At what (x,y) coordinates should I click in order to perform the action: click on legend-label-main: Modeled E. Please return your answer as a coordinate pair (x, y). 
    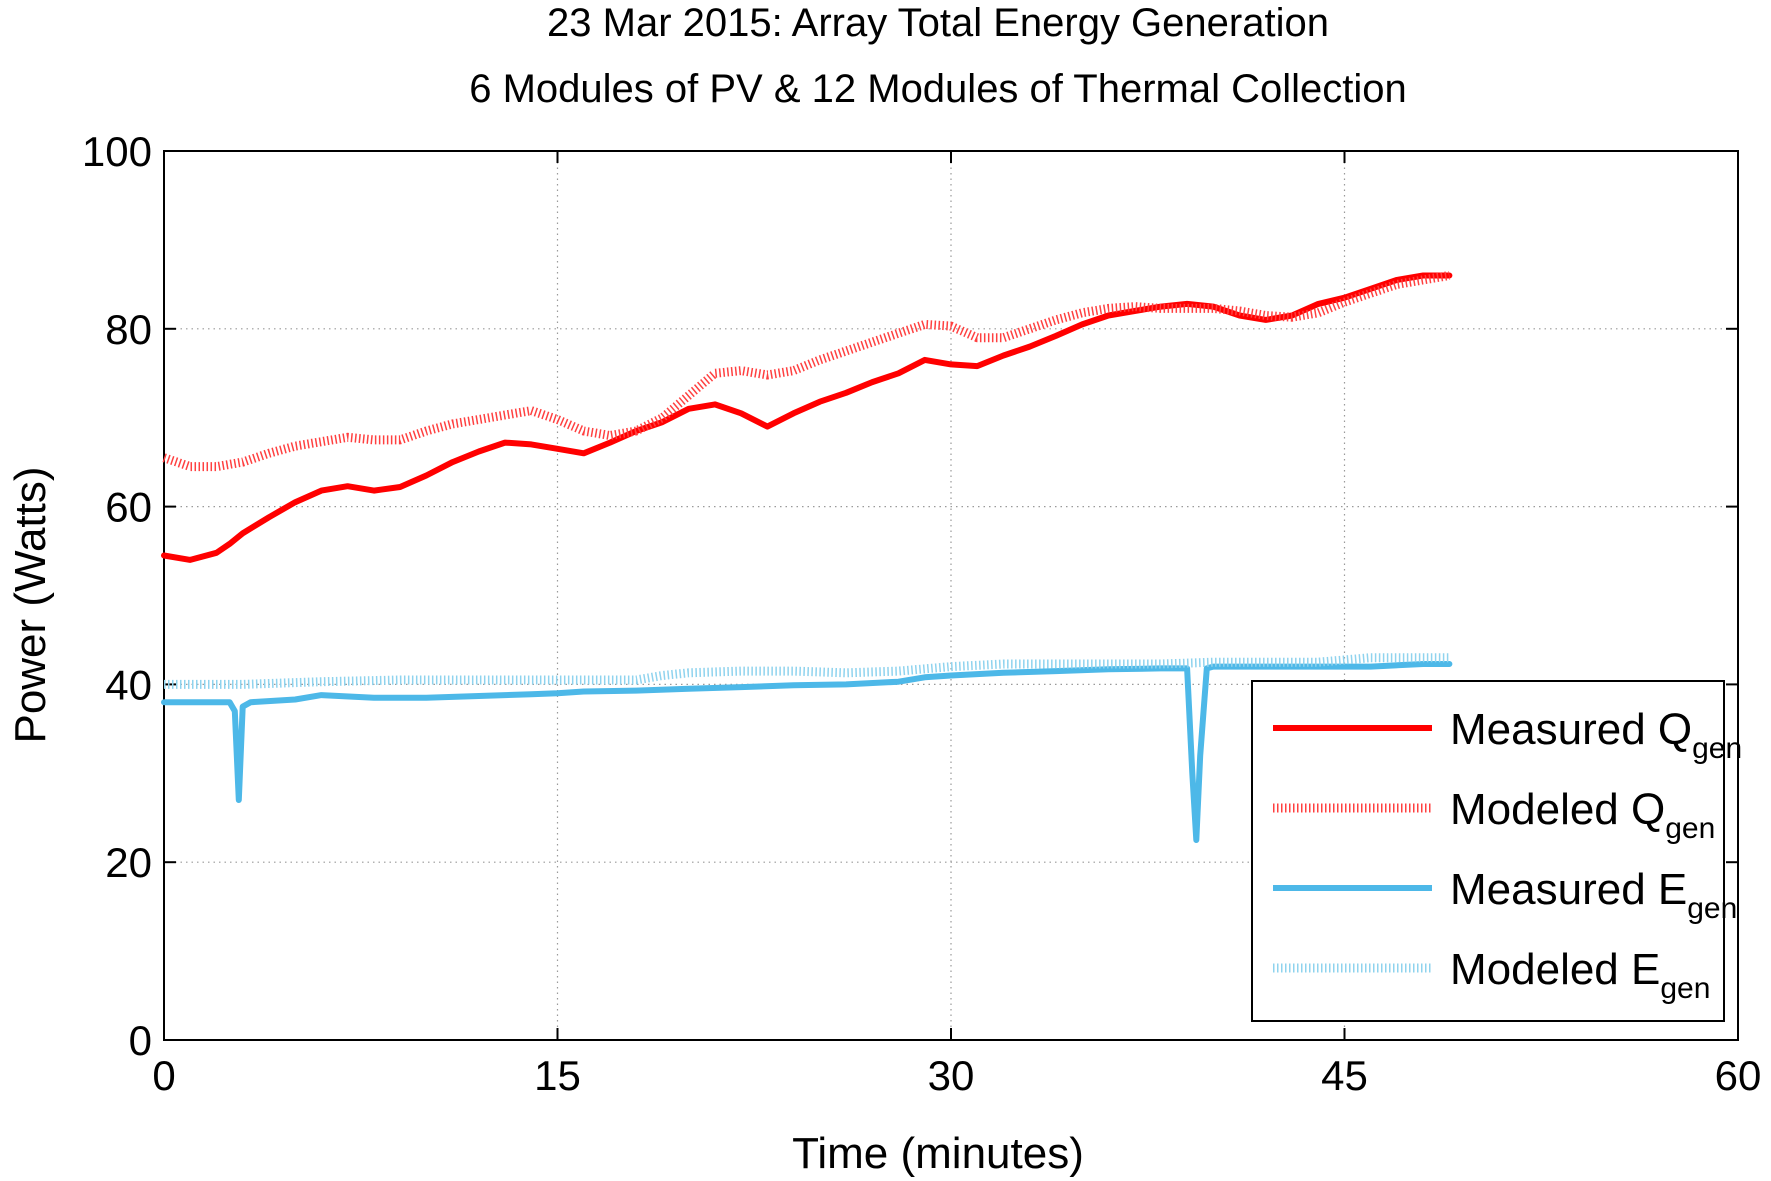
    Looking at the image, I should click on (1555, 969).